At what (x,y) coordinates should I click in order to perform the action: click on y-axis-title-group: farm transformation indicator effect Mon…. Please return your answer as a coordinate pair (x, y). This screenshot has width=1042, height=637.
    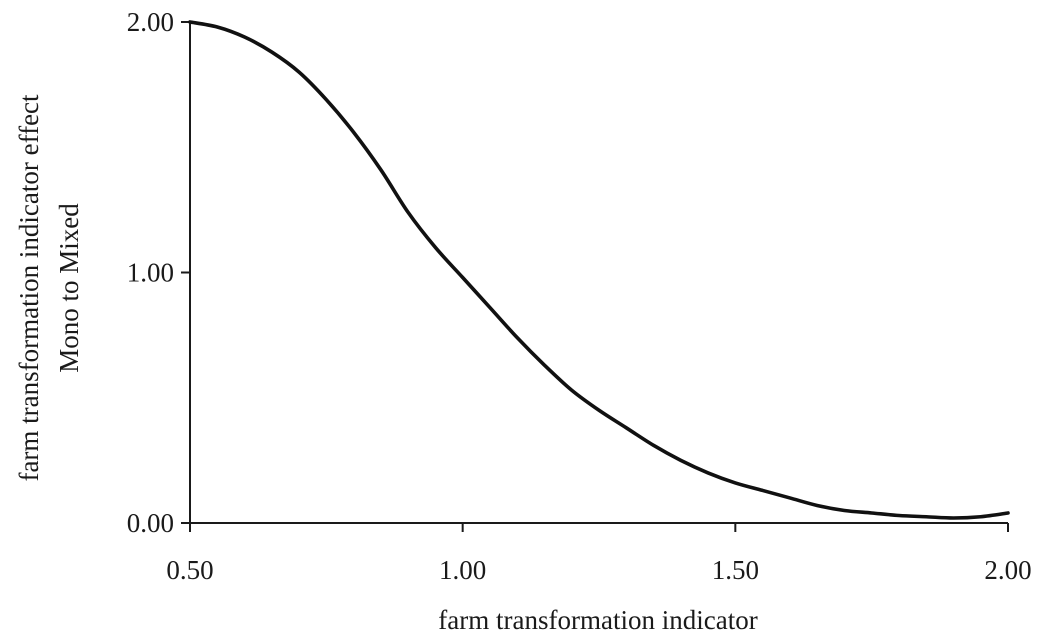
    Looking at the image, I should click on (49, 288).